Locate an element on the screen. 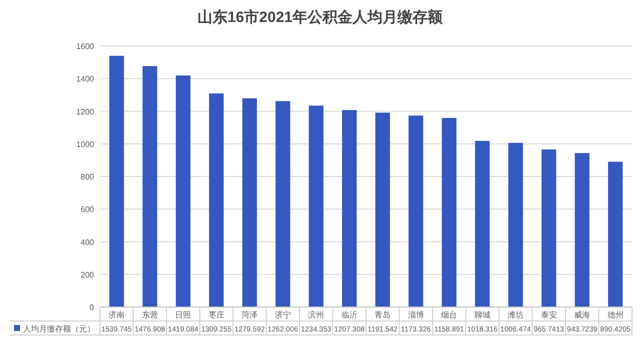 The image size is (640, 341). x-tick-label: 威海 is located at coordinates (582, 315).